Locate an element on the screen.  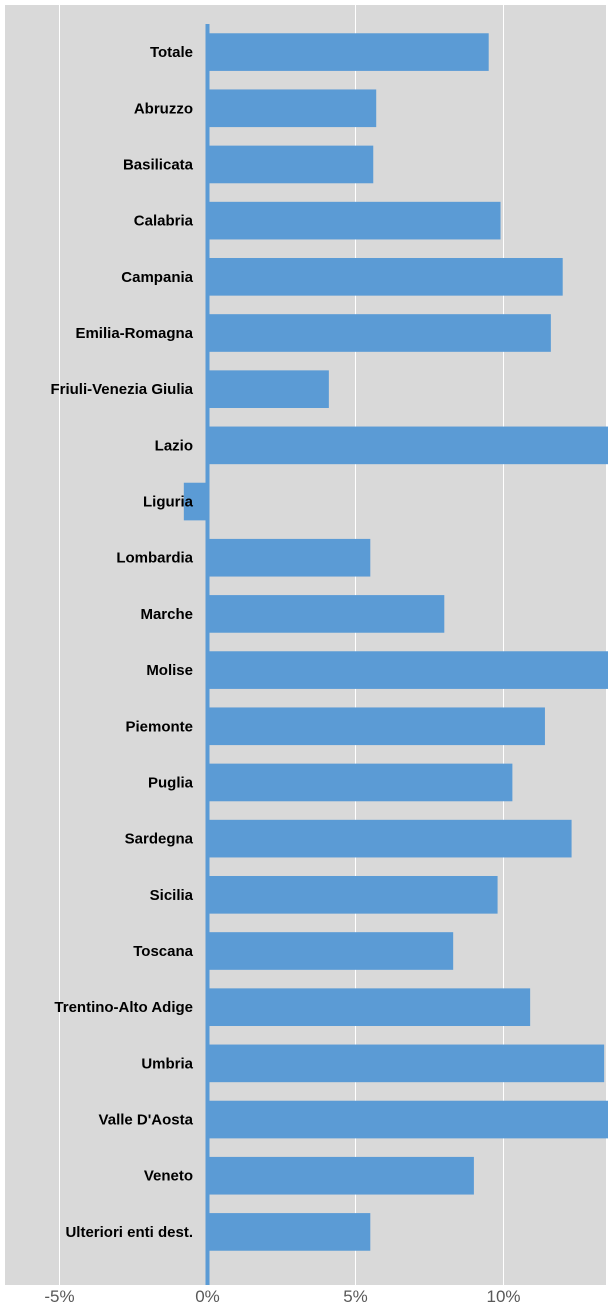
bar-veneto is located at coordinates (340, 1175).